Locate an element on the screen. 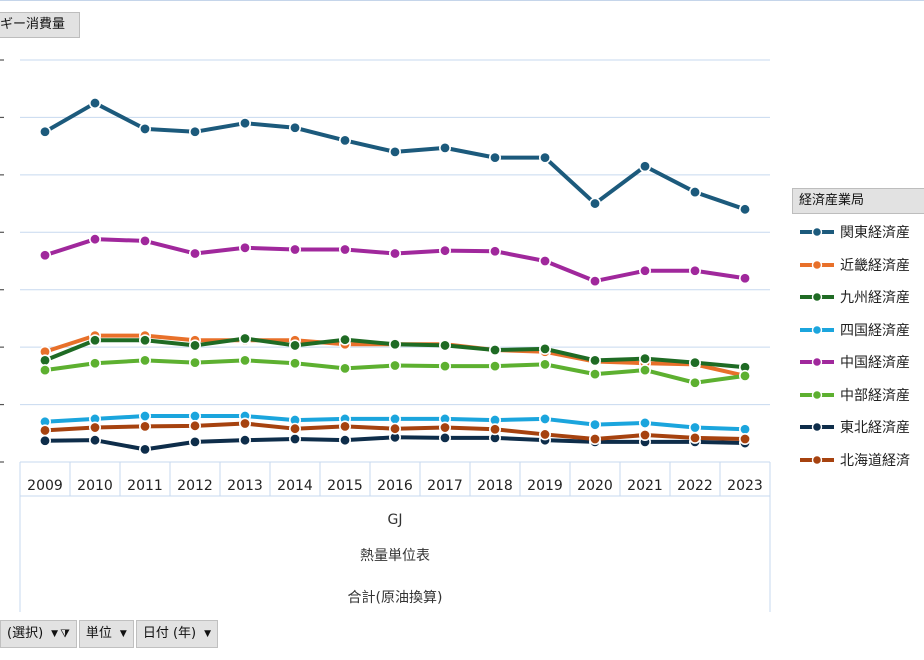 This screenshot has width=924, height=660. axis-unit-label: GJ is located at coordinates (395, 520).